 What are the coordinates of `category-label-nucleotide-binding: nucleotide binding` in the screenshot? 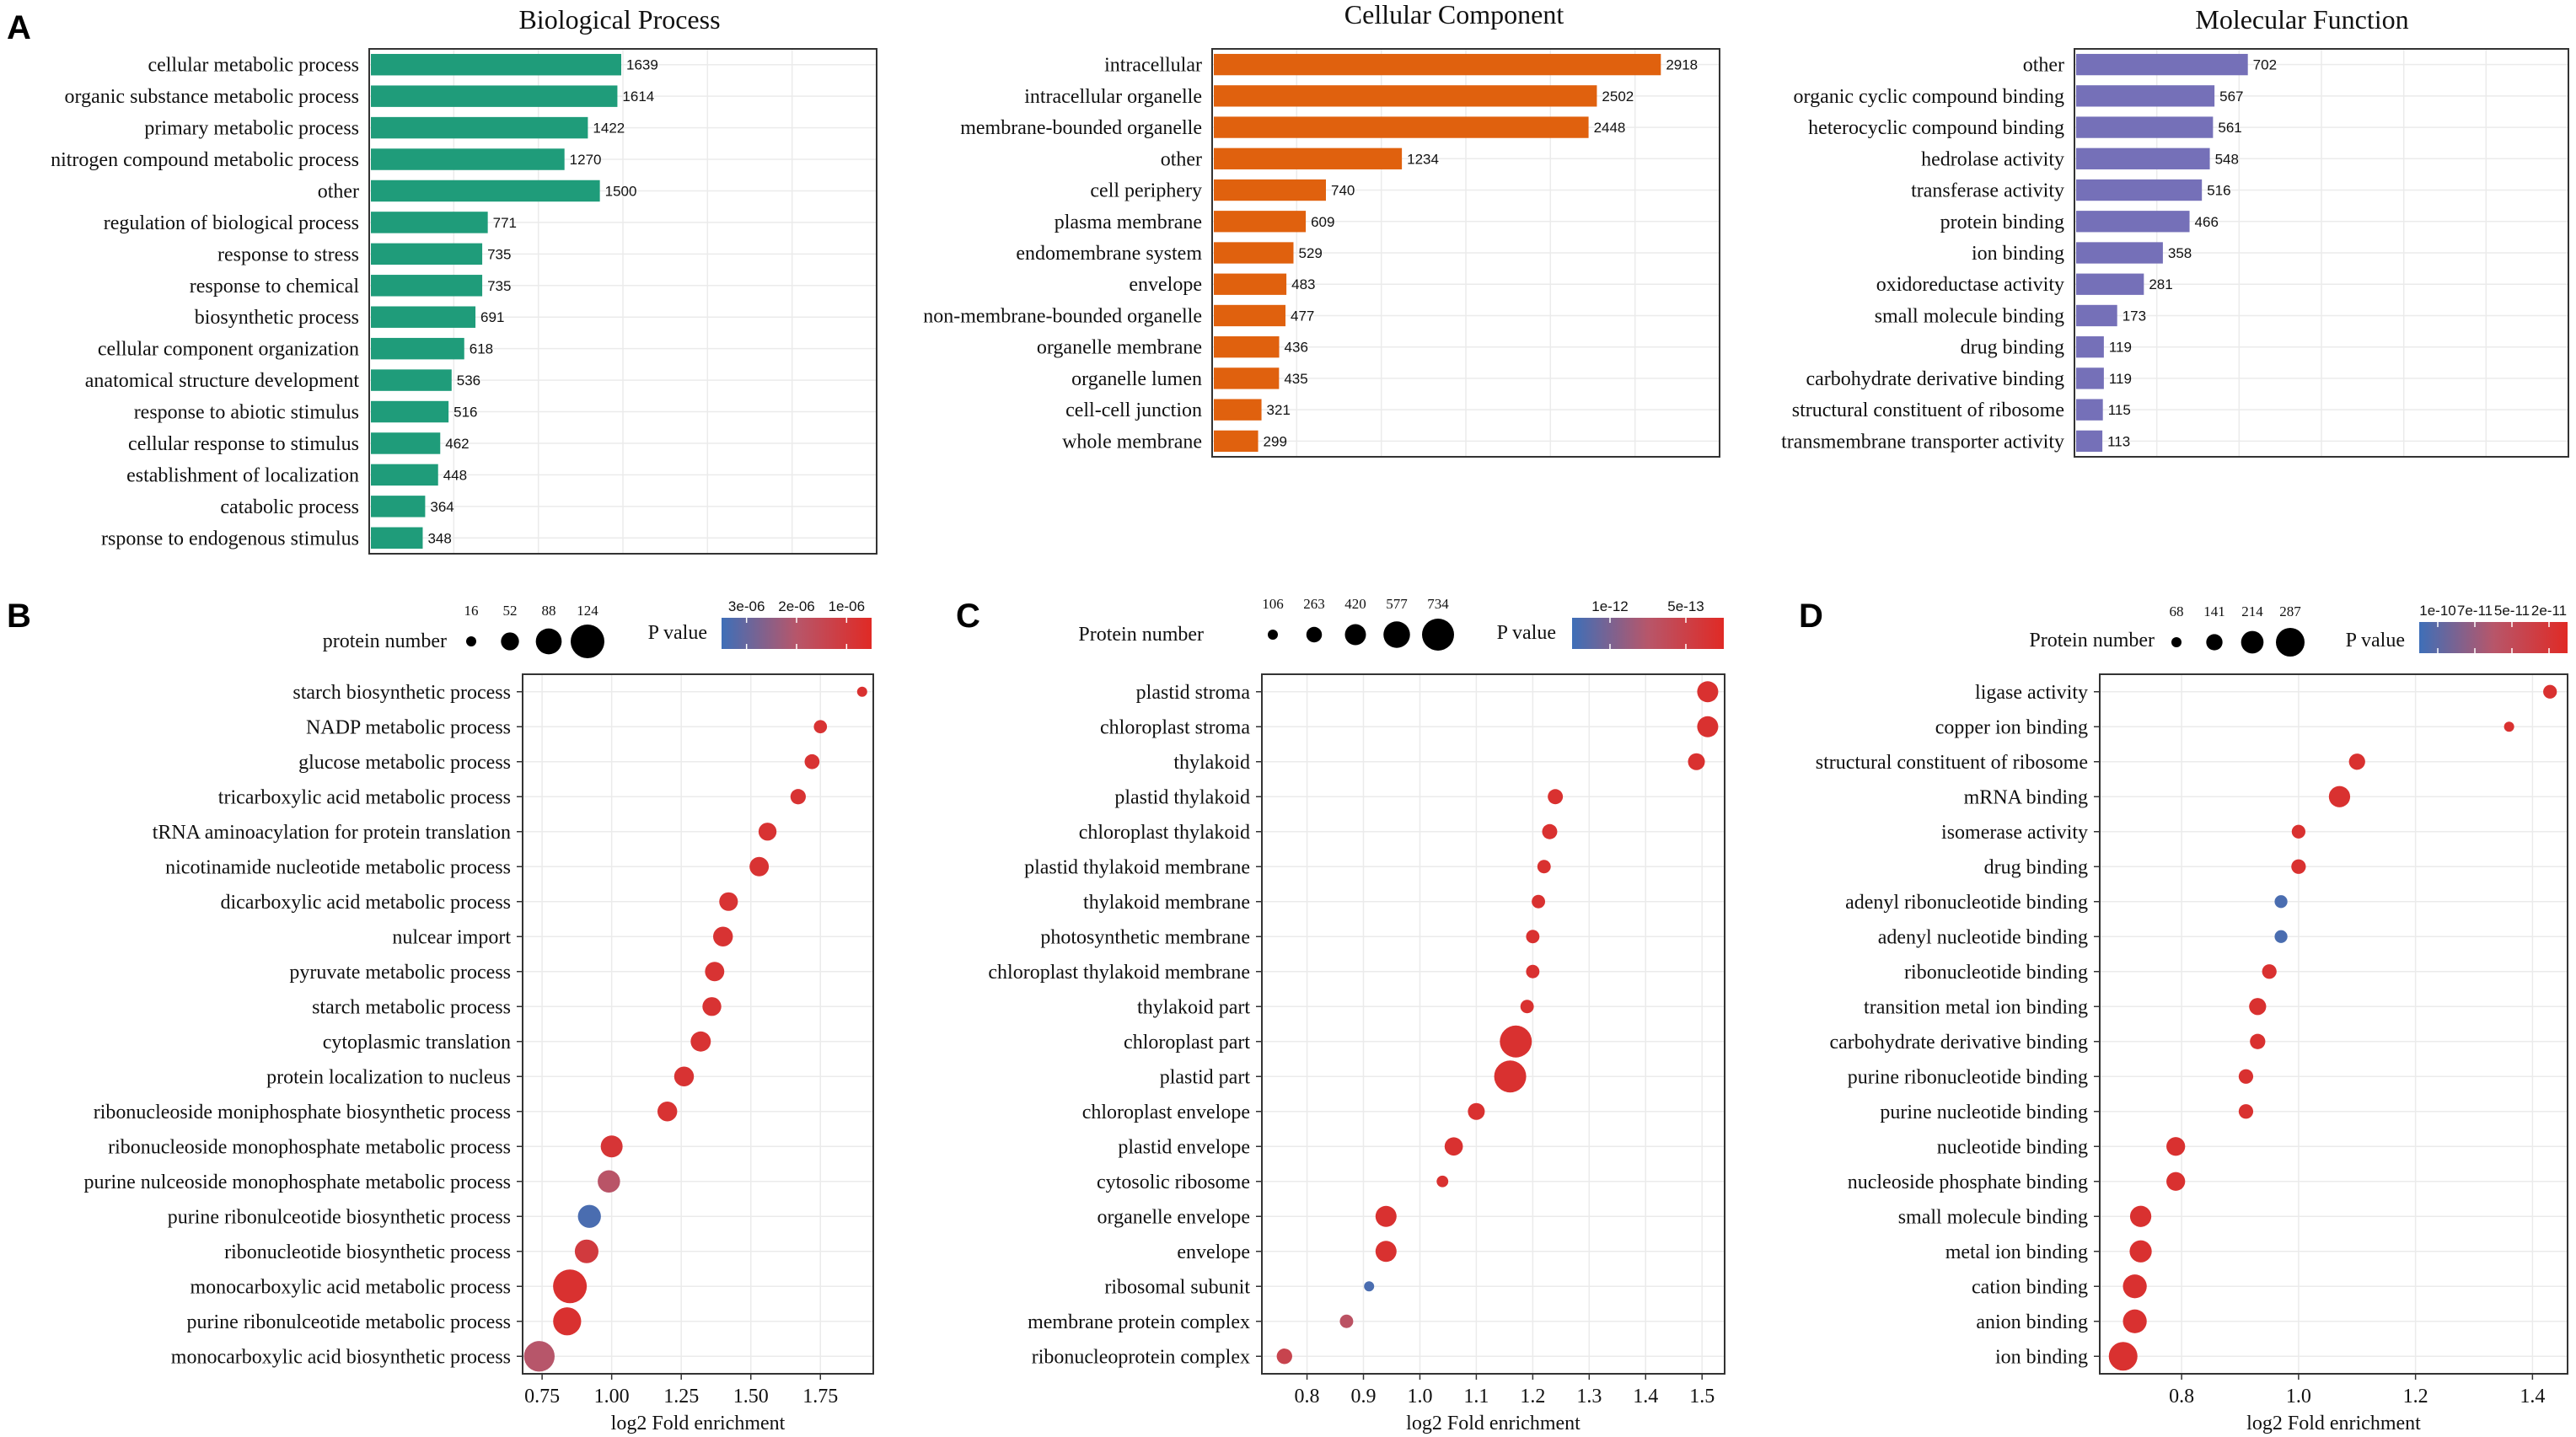 It's located at (2012, 1147).